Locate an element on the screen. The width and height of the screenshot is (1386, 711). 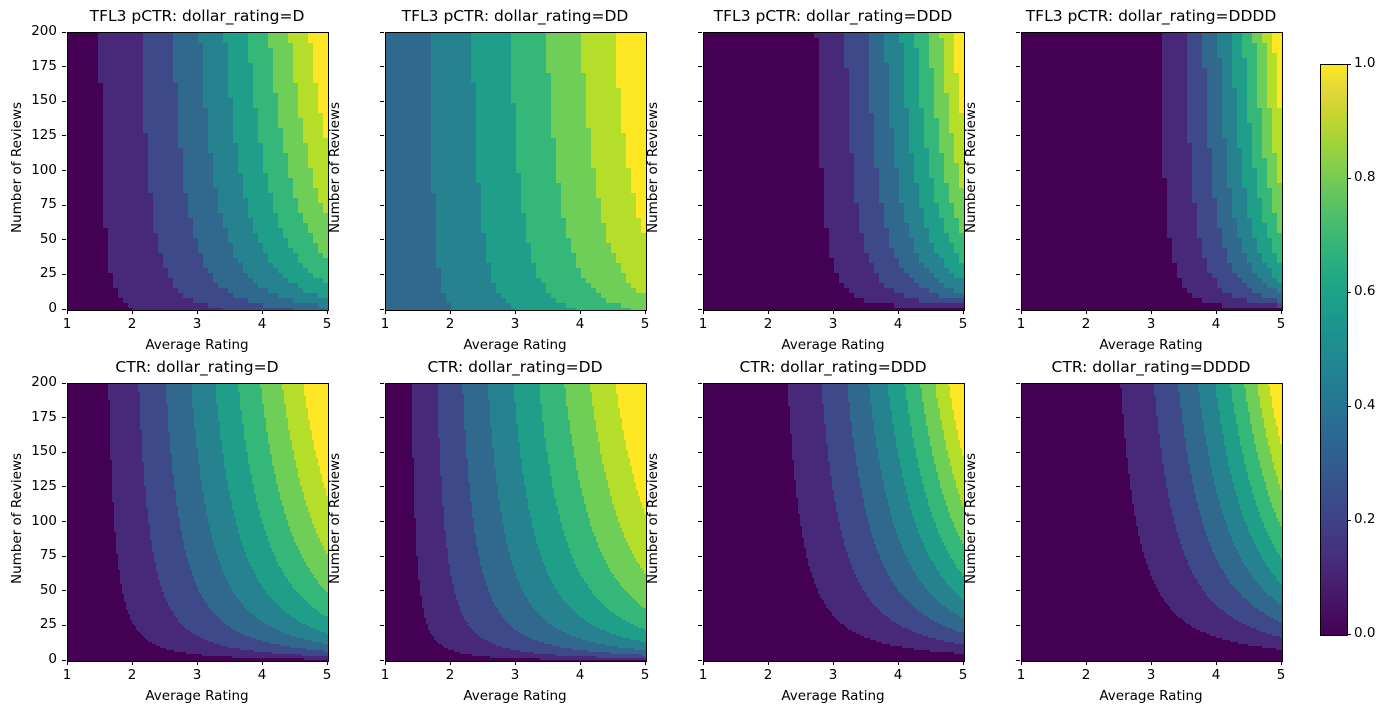
colorbar-tick-label: 1.0 is located at coordinates (1365, 63).